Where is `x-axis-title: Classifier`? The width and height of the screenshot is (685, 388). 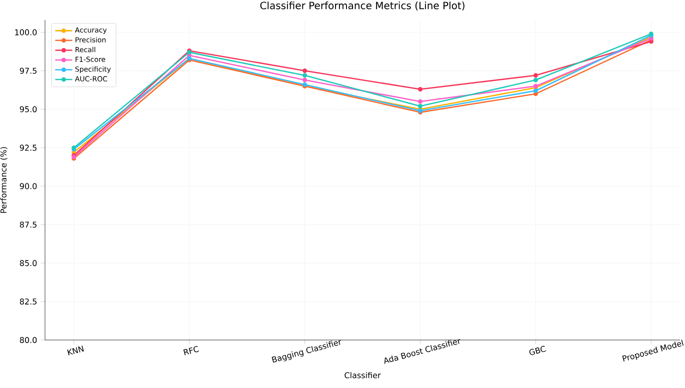
x-axis-title: Classifier is located at coordinates (362, 375).